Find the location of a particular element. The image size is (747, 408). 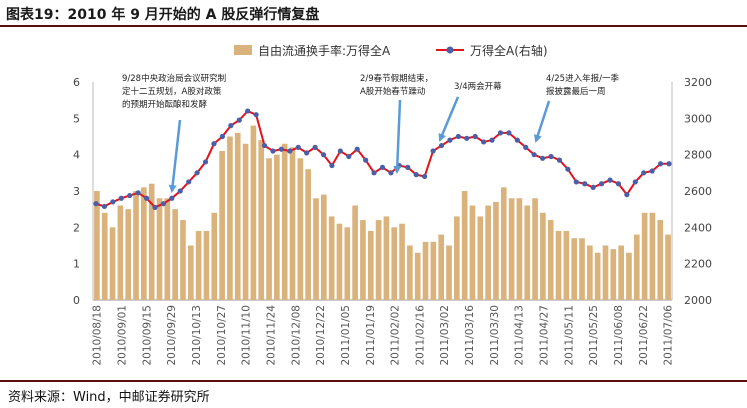

x-tick-label: 2010/11/24 is located at coordinates (271, 335).